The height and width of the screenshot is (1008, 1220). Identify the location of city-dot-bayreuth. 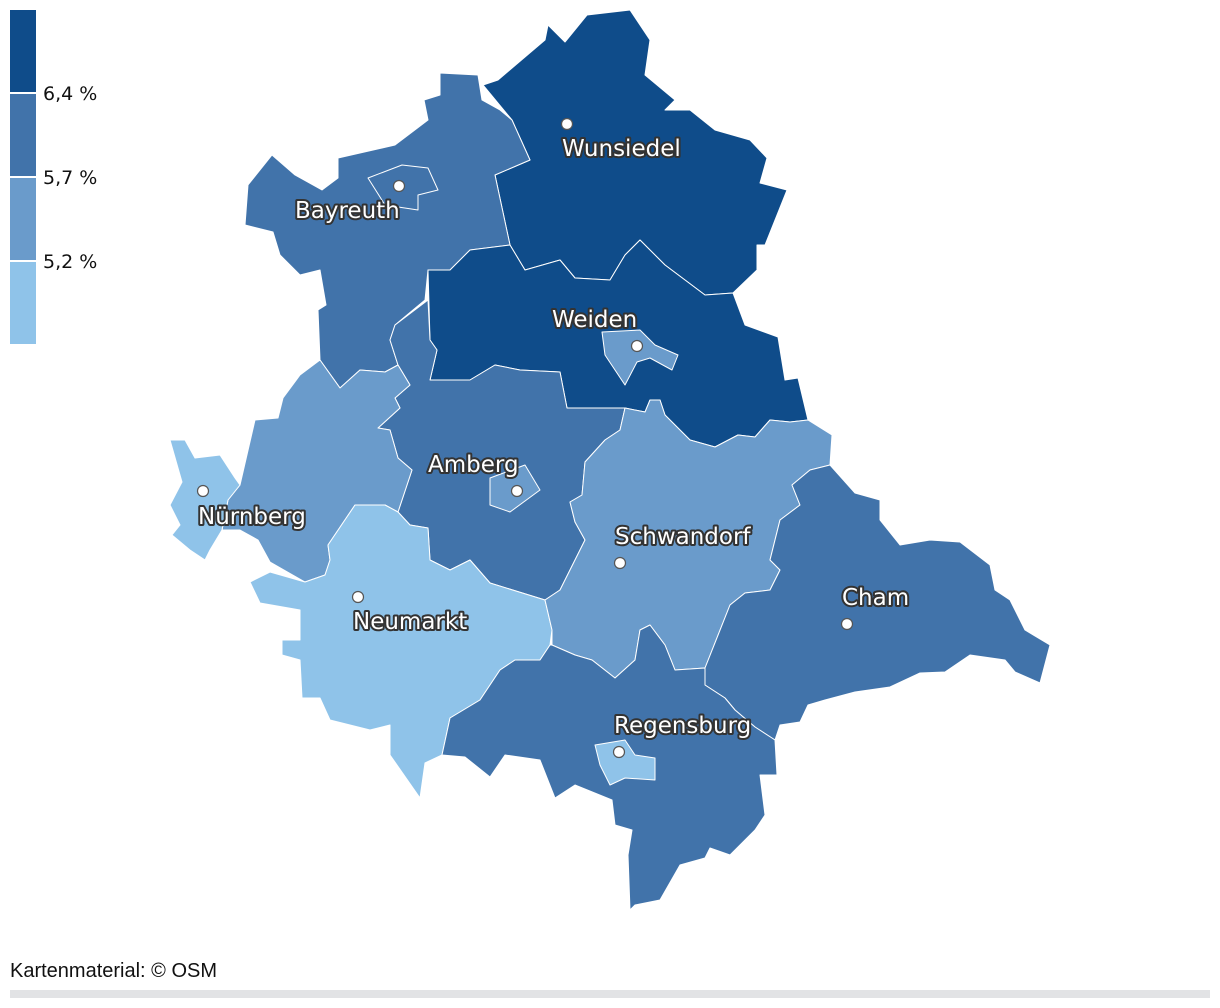
(399, 186).